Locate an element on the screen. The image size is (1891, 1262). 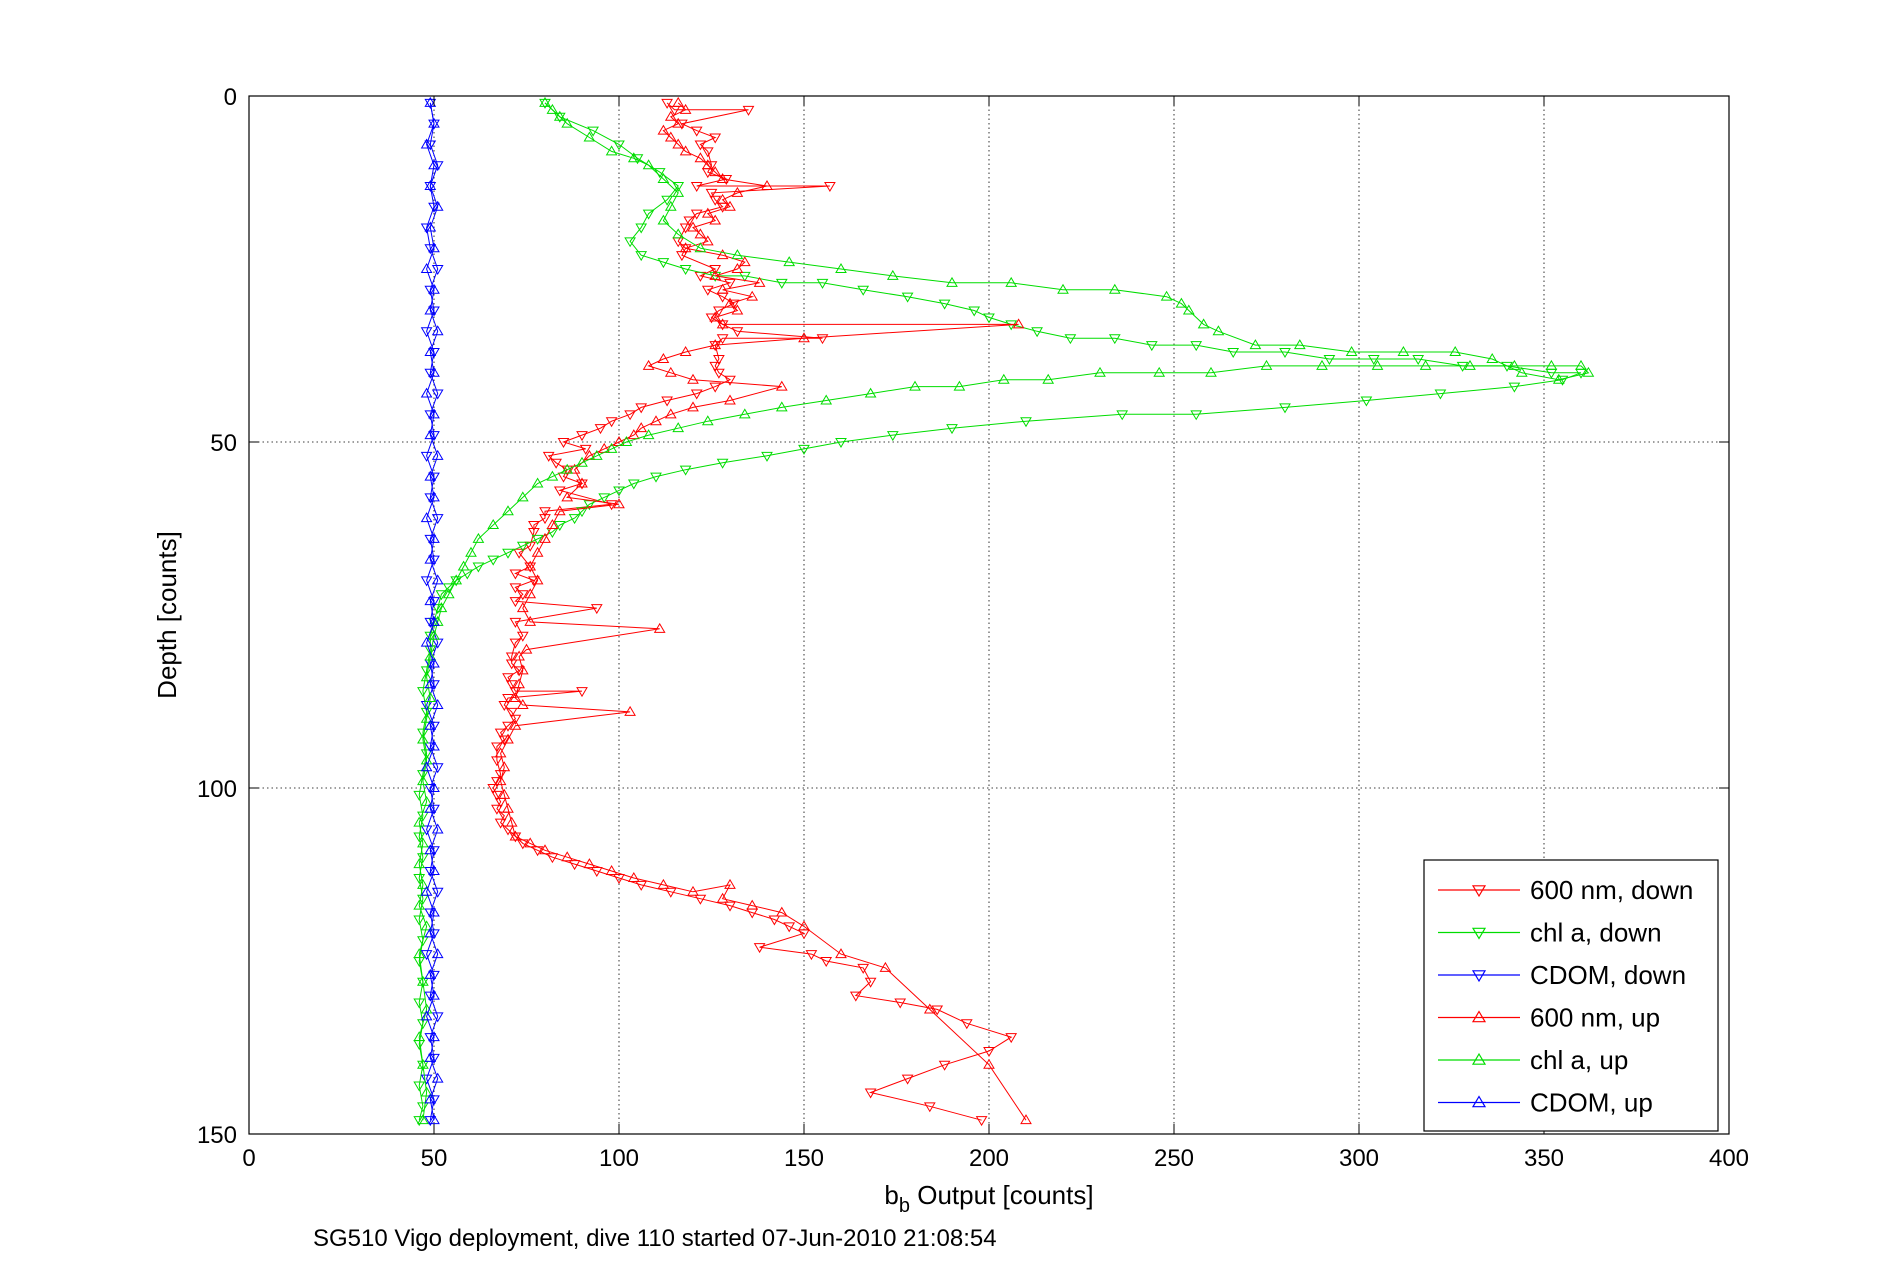
legend-item: CDOM, down is located at coordinates (1562, 975).